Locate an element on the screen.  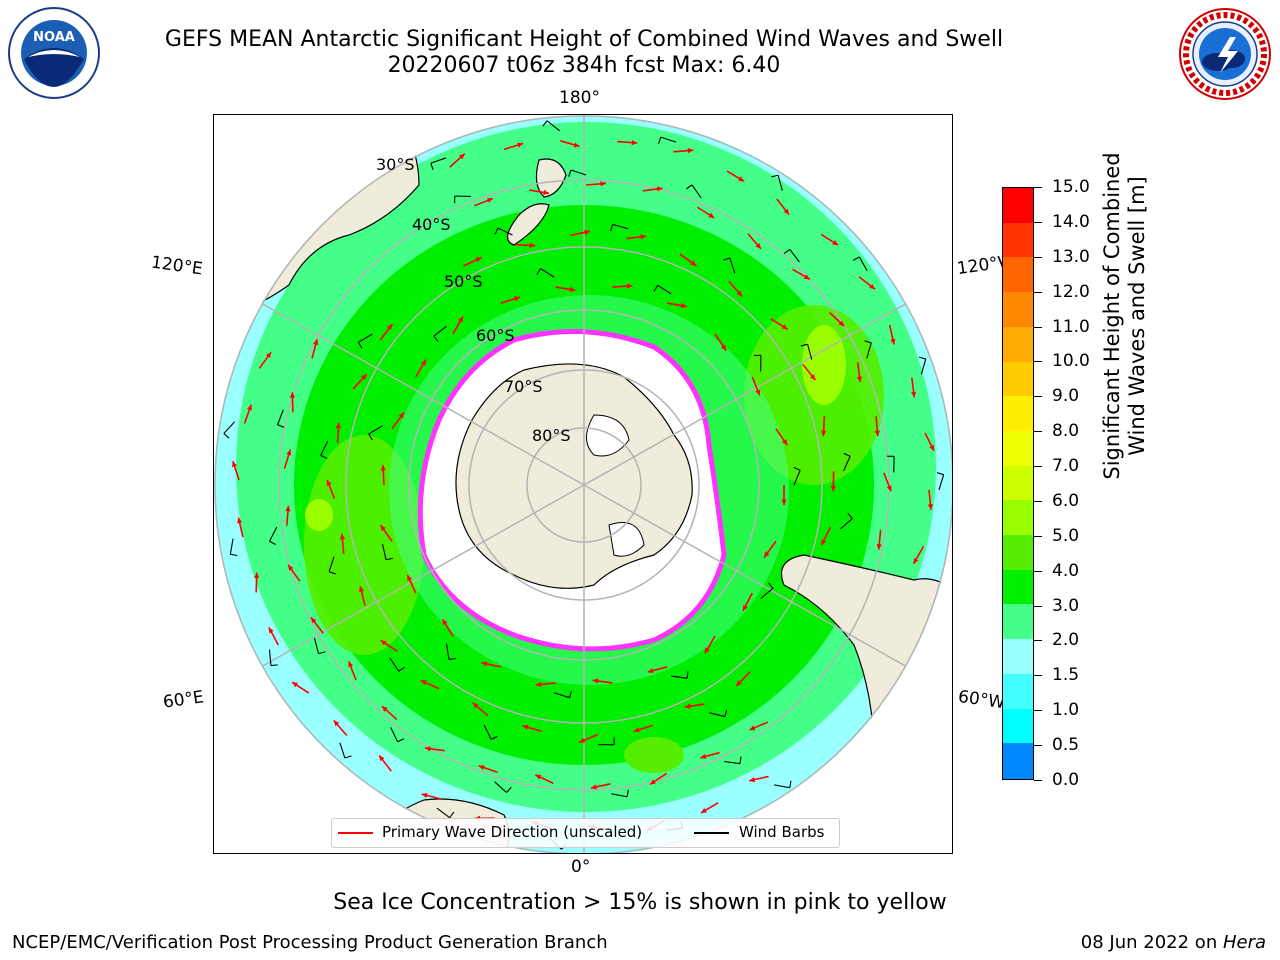
colorbar-tick-label: 2.0 is located at coordinates (1066, 640).